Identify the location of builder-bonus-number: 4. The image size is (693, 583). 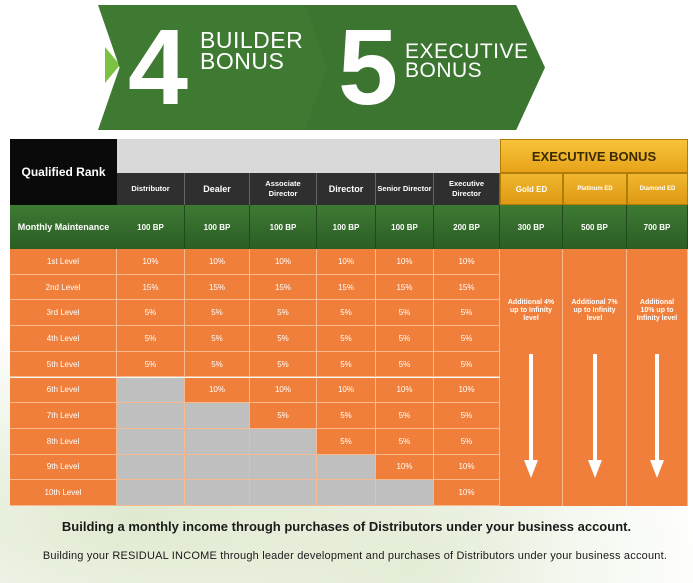
(158, 66).